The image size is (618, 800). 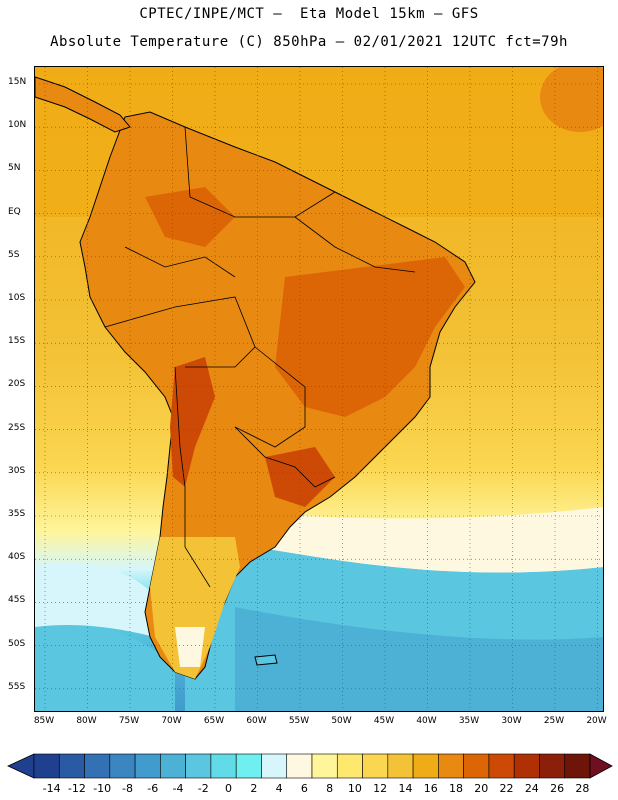 What do you see at coordinates (17, 384) in the screenshot?
I see `latitude-label: 20S` at bounding box center [17, 384].